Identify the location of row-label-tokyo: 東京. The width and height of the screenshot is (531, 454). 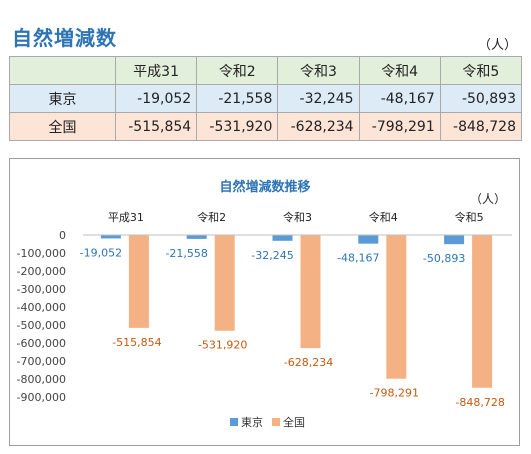
(62, 98).